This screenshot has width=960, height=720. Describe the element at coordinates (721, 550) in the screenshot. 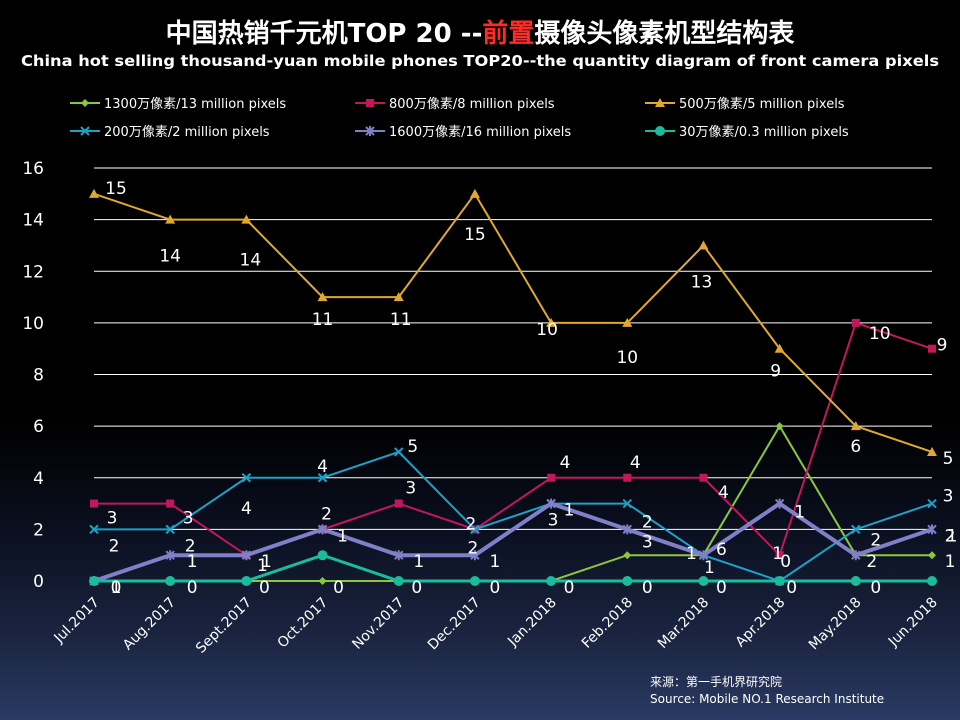

I see `data-label: 6` at that location.